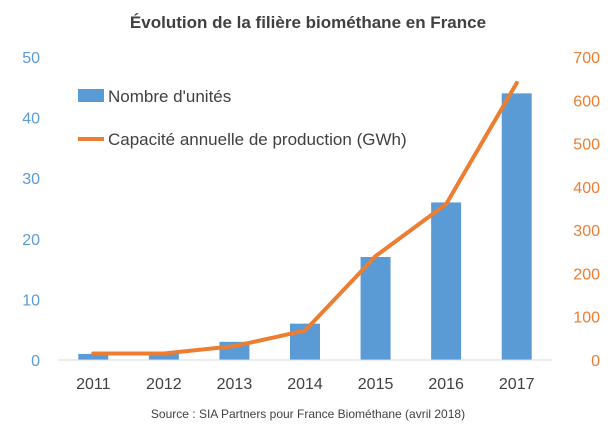 The width and height of the screenshot is (616, 437). Describe the element at coordinates (586, 210) in the screenshot. I see `right-axis-ticks: 0 100 200 300 400 500 600 700` at that location.